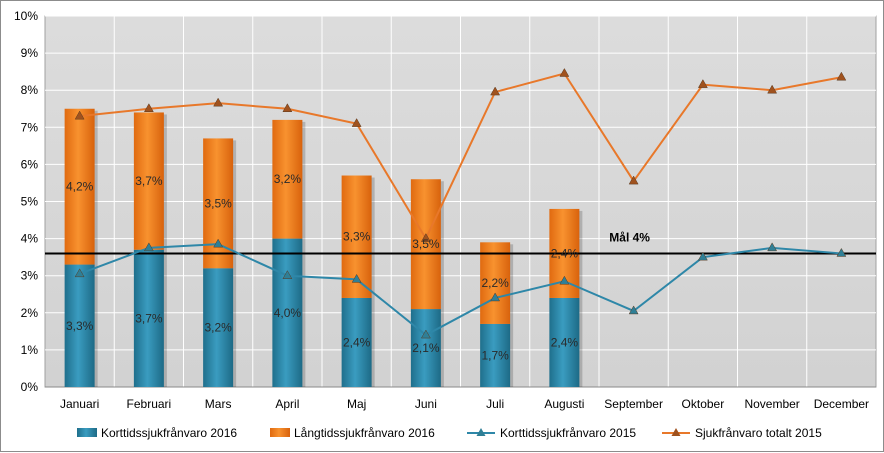  Describe the element at coordinates (357, 237) in the screenshot. I see `data-label-langtid-2016: 3,3%` at that location.